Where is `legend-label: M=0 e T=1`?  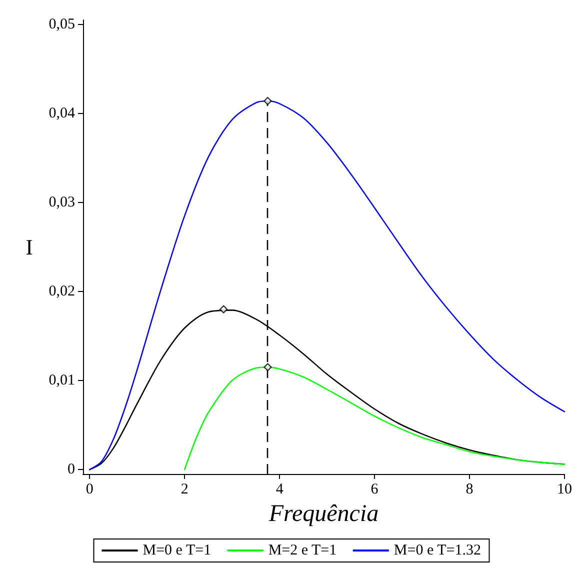
legend-label: M=0 e T=1 is located at coordinates (177, 550).